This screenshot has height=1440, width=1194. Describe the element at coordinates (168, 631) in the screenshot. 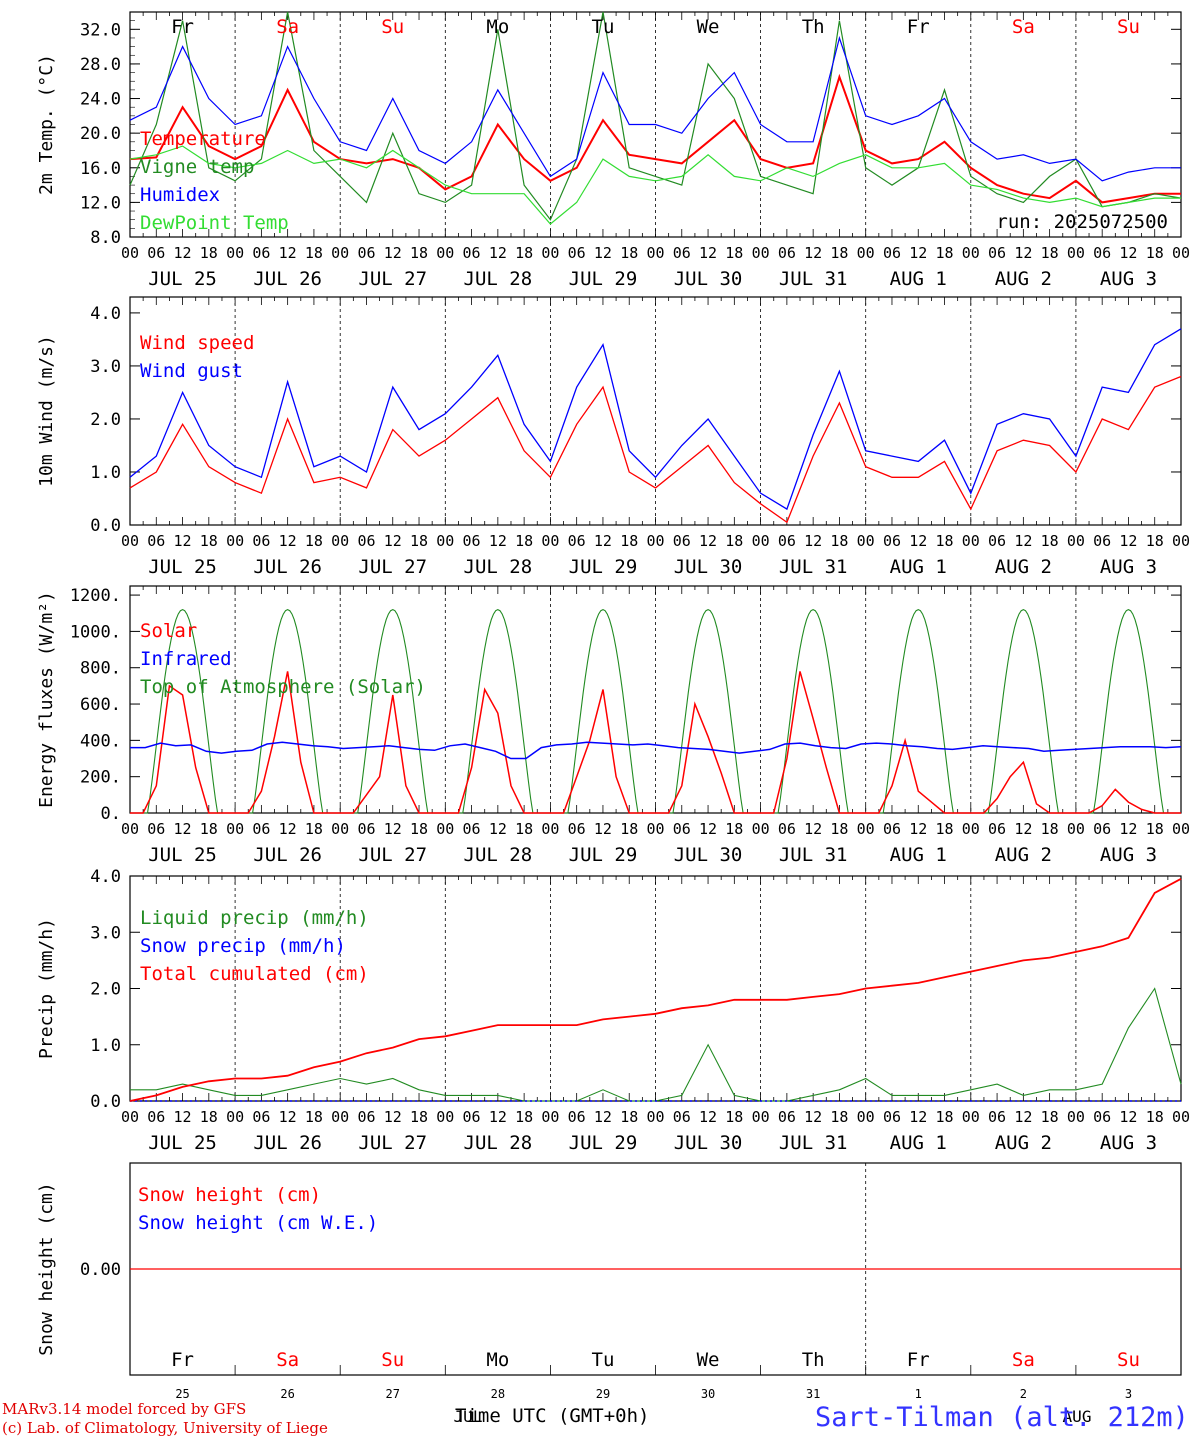

I see `legend-entry: Solar` at that location.